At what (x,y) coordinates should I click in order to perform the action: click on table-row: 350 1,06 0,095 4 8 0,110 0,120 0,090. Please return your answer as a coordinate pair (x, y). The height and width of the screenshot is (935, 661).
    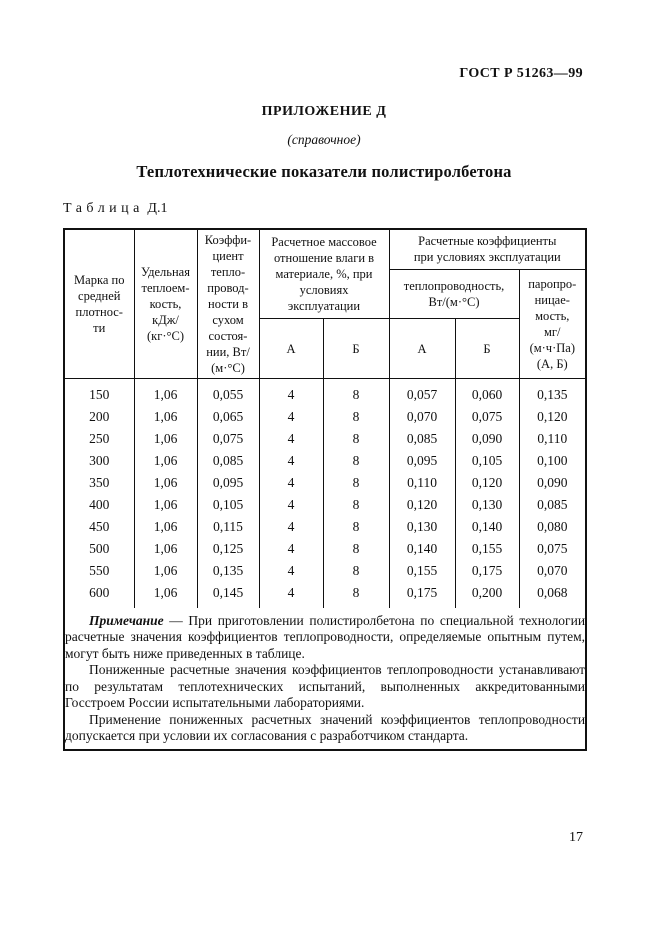
    Looking at the image, I should click on (325, 483).